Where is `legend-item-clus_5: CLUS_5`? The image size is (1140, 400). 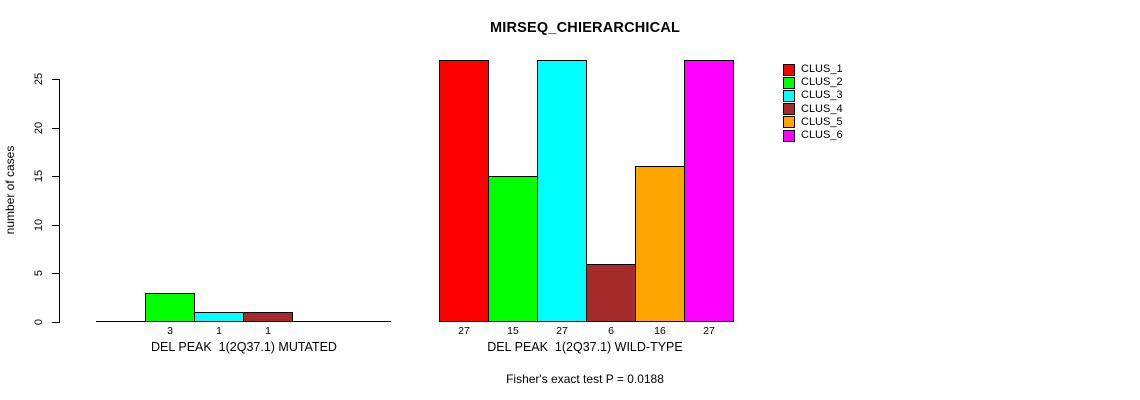 legend-item-clus_5: CLUS_5 is located at coordinates (813, 122).